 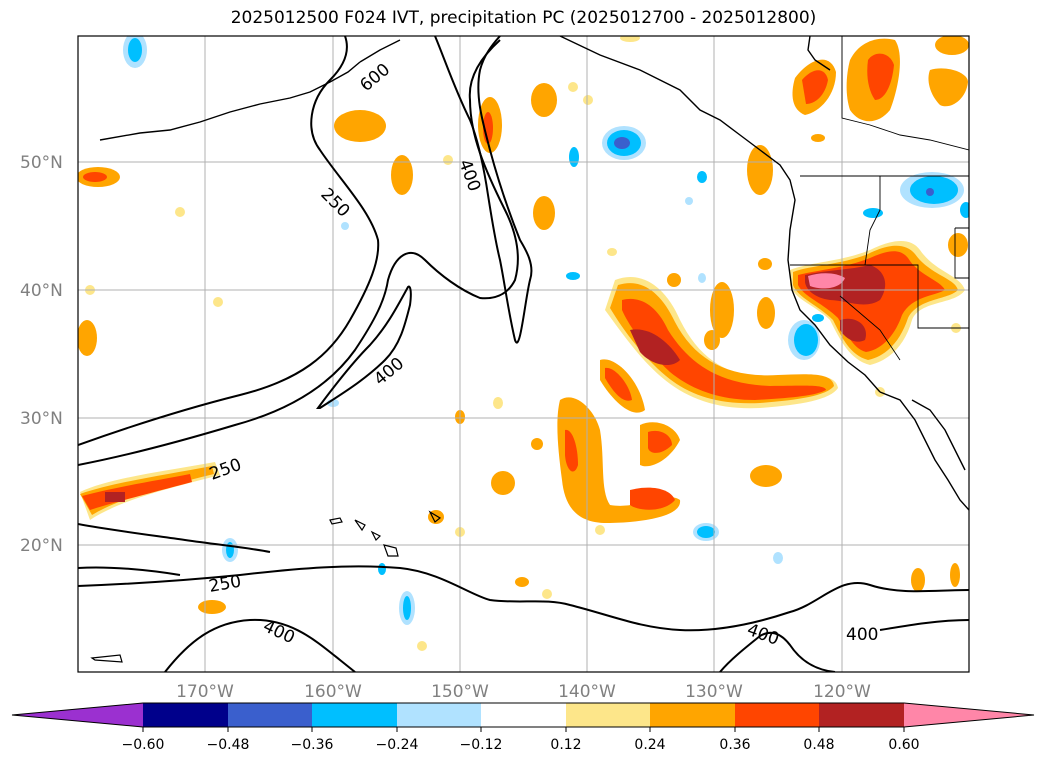 I want to click on colorbar-tick-label: 0.12, so click(x=565, y=745).